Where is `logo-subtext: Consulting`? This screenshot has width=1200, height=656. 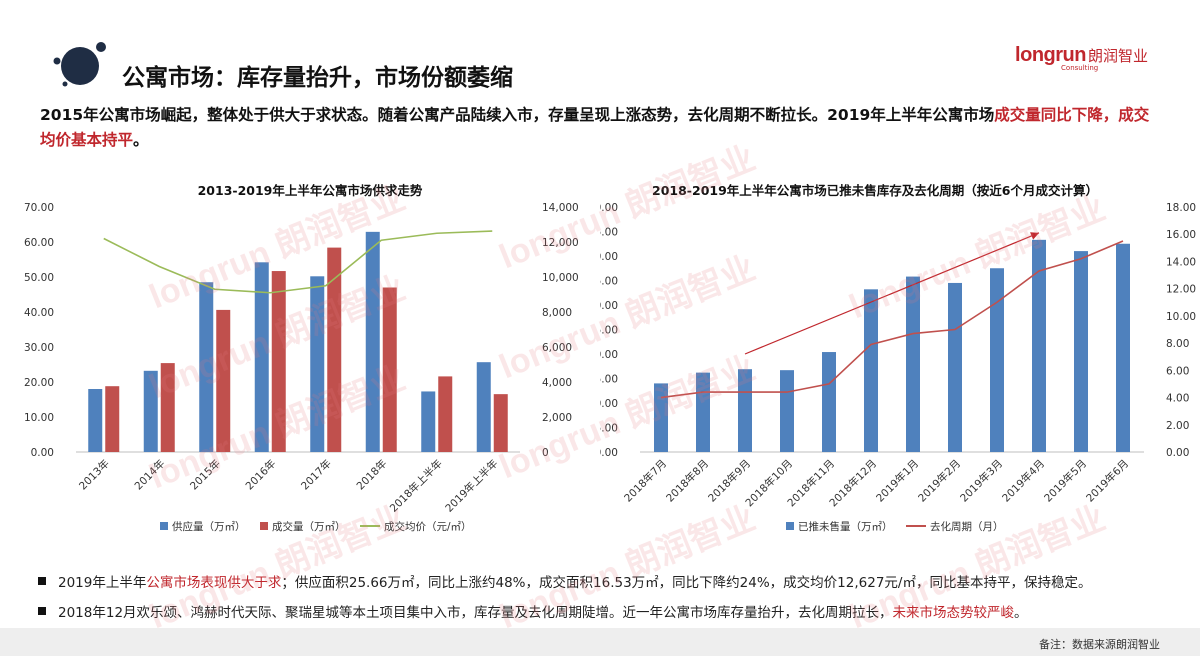
logo-subtext: Consulting is located at coordinates (1080, 68).